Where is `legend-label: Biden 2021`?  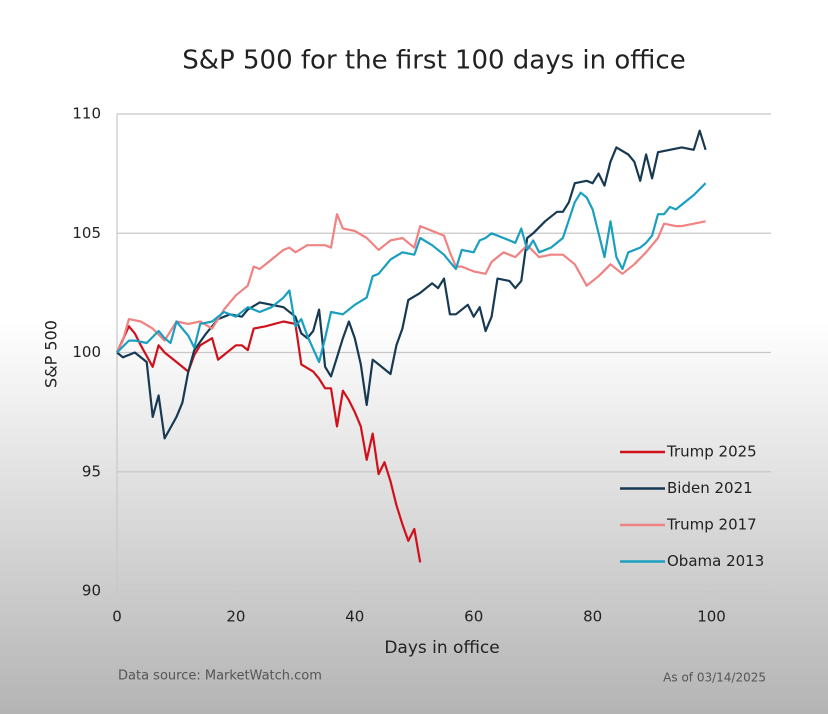
legend-label: Biden 2021 is located at coordinates (710, 488).